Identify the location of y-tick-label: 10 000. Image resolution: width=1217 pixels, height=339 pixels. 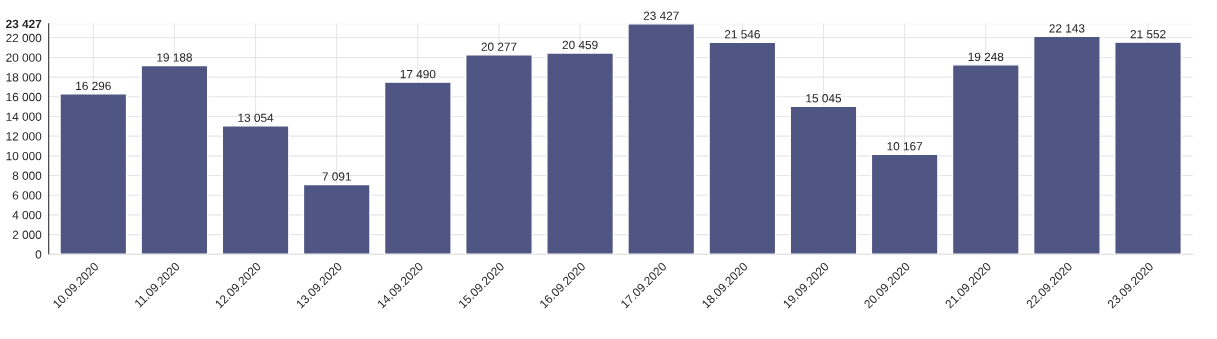
(24, 156).